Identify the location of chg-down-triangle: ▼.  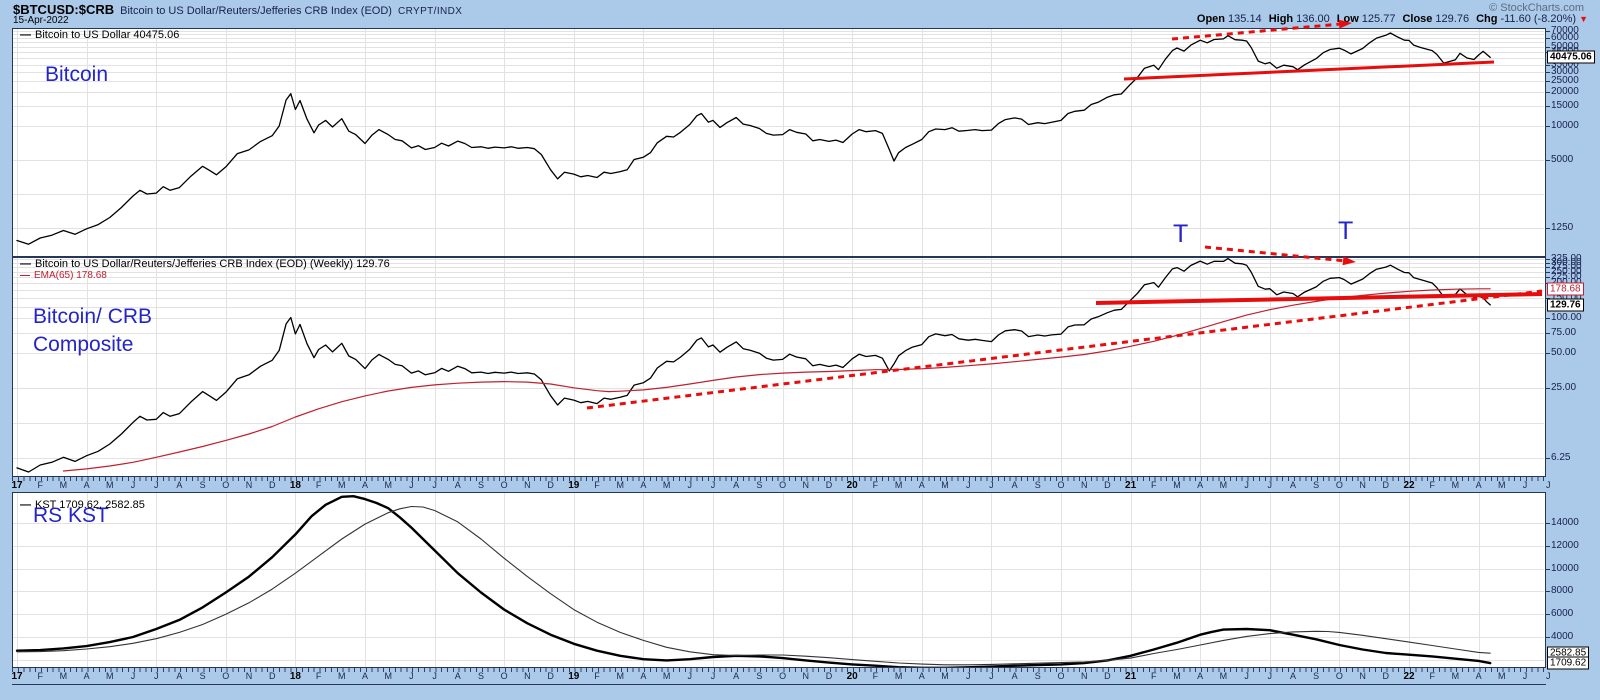
(1583, 19).